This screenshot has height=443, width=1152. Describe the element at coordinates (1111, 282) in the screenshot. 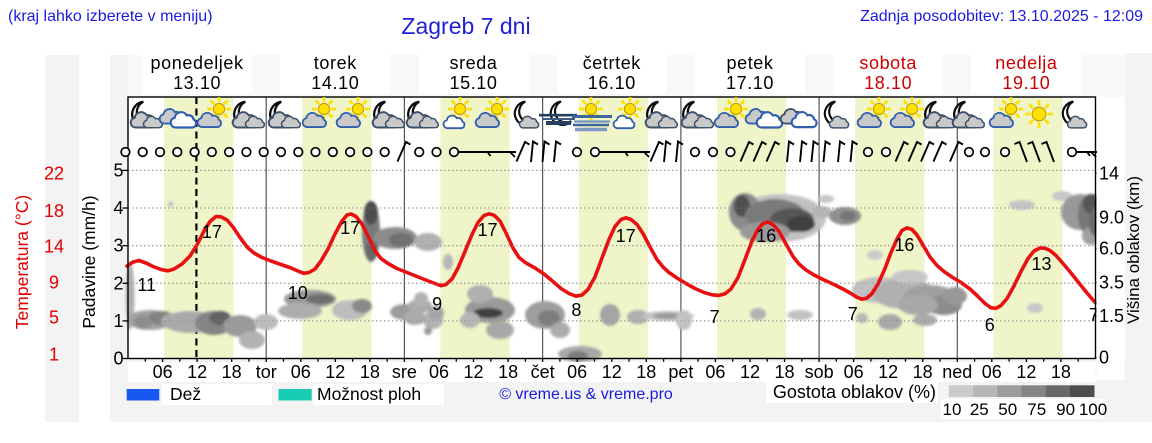

I see `svg-text: 3.5` at that location.